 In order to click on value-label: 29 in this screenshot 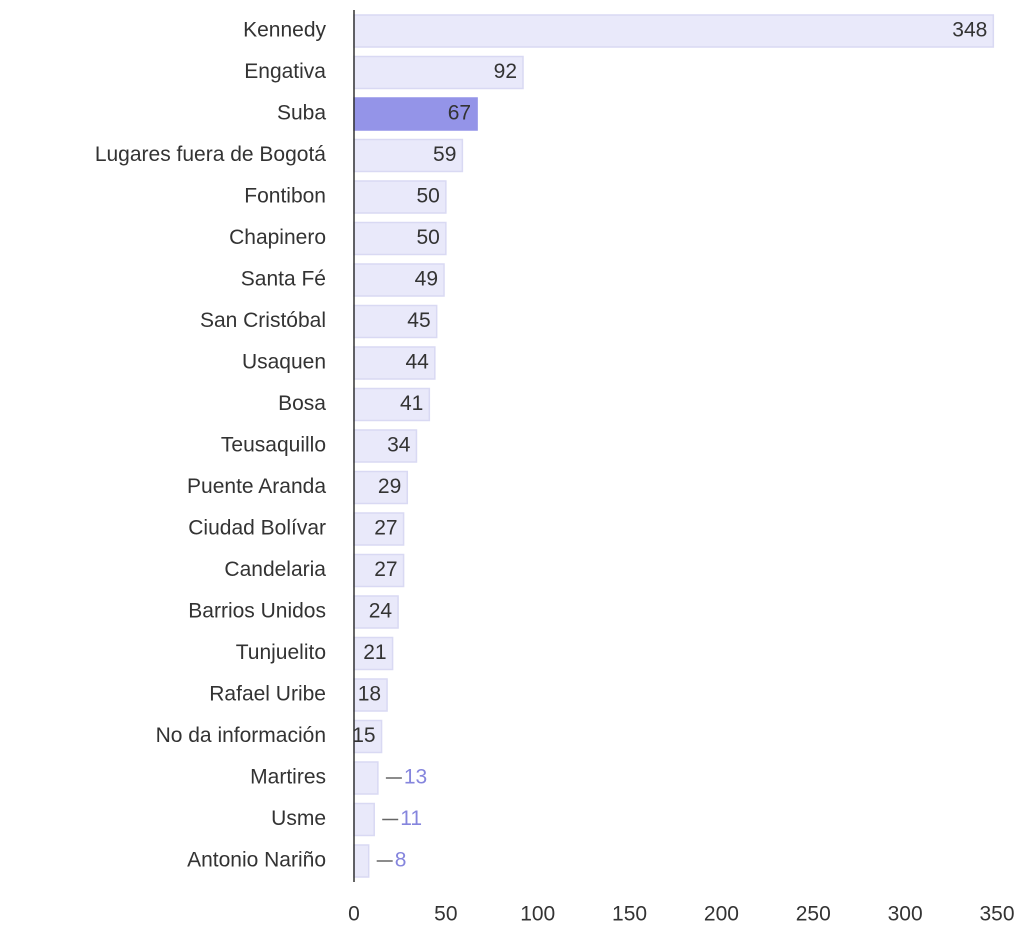, I will do `click(389, 486)`.